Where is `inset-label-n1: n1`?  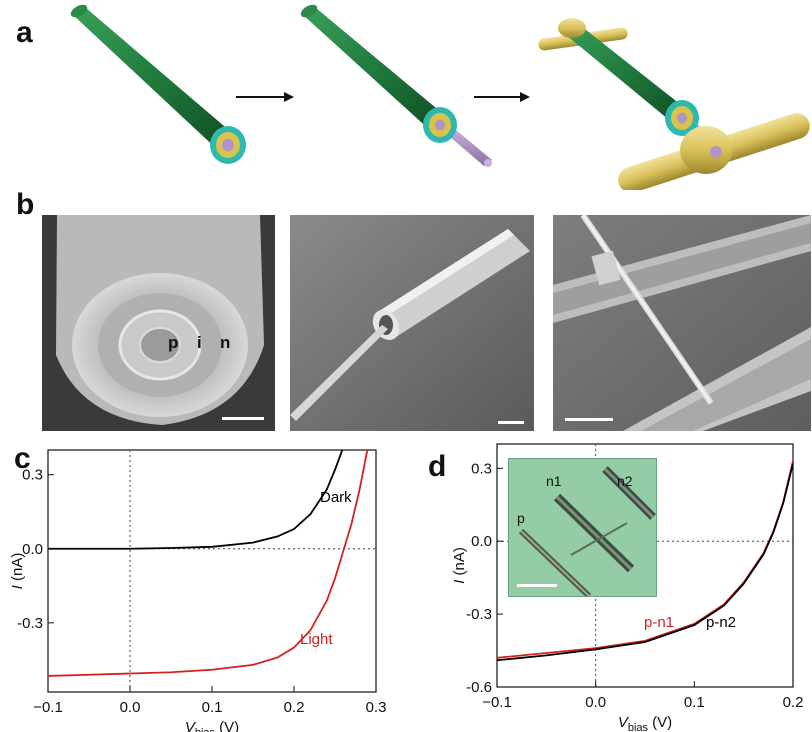
inset-label-n1: n1 is located at coordinates (554, 481).